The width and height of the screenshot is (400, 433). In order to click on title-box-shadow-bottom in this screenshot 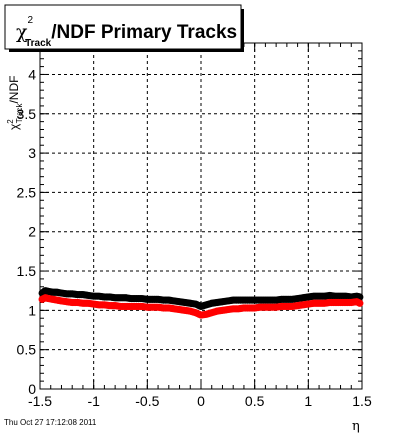, I will do `click(125, 50)`.